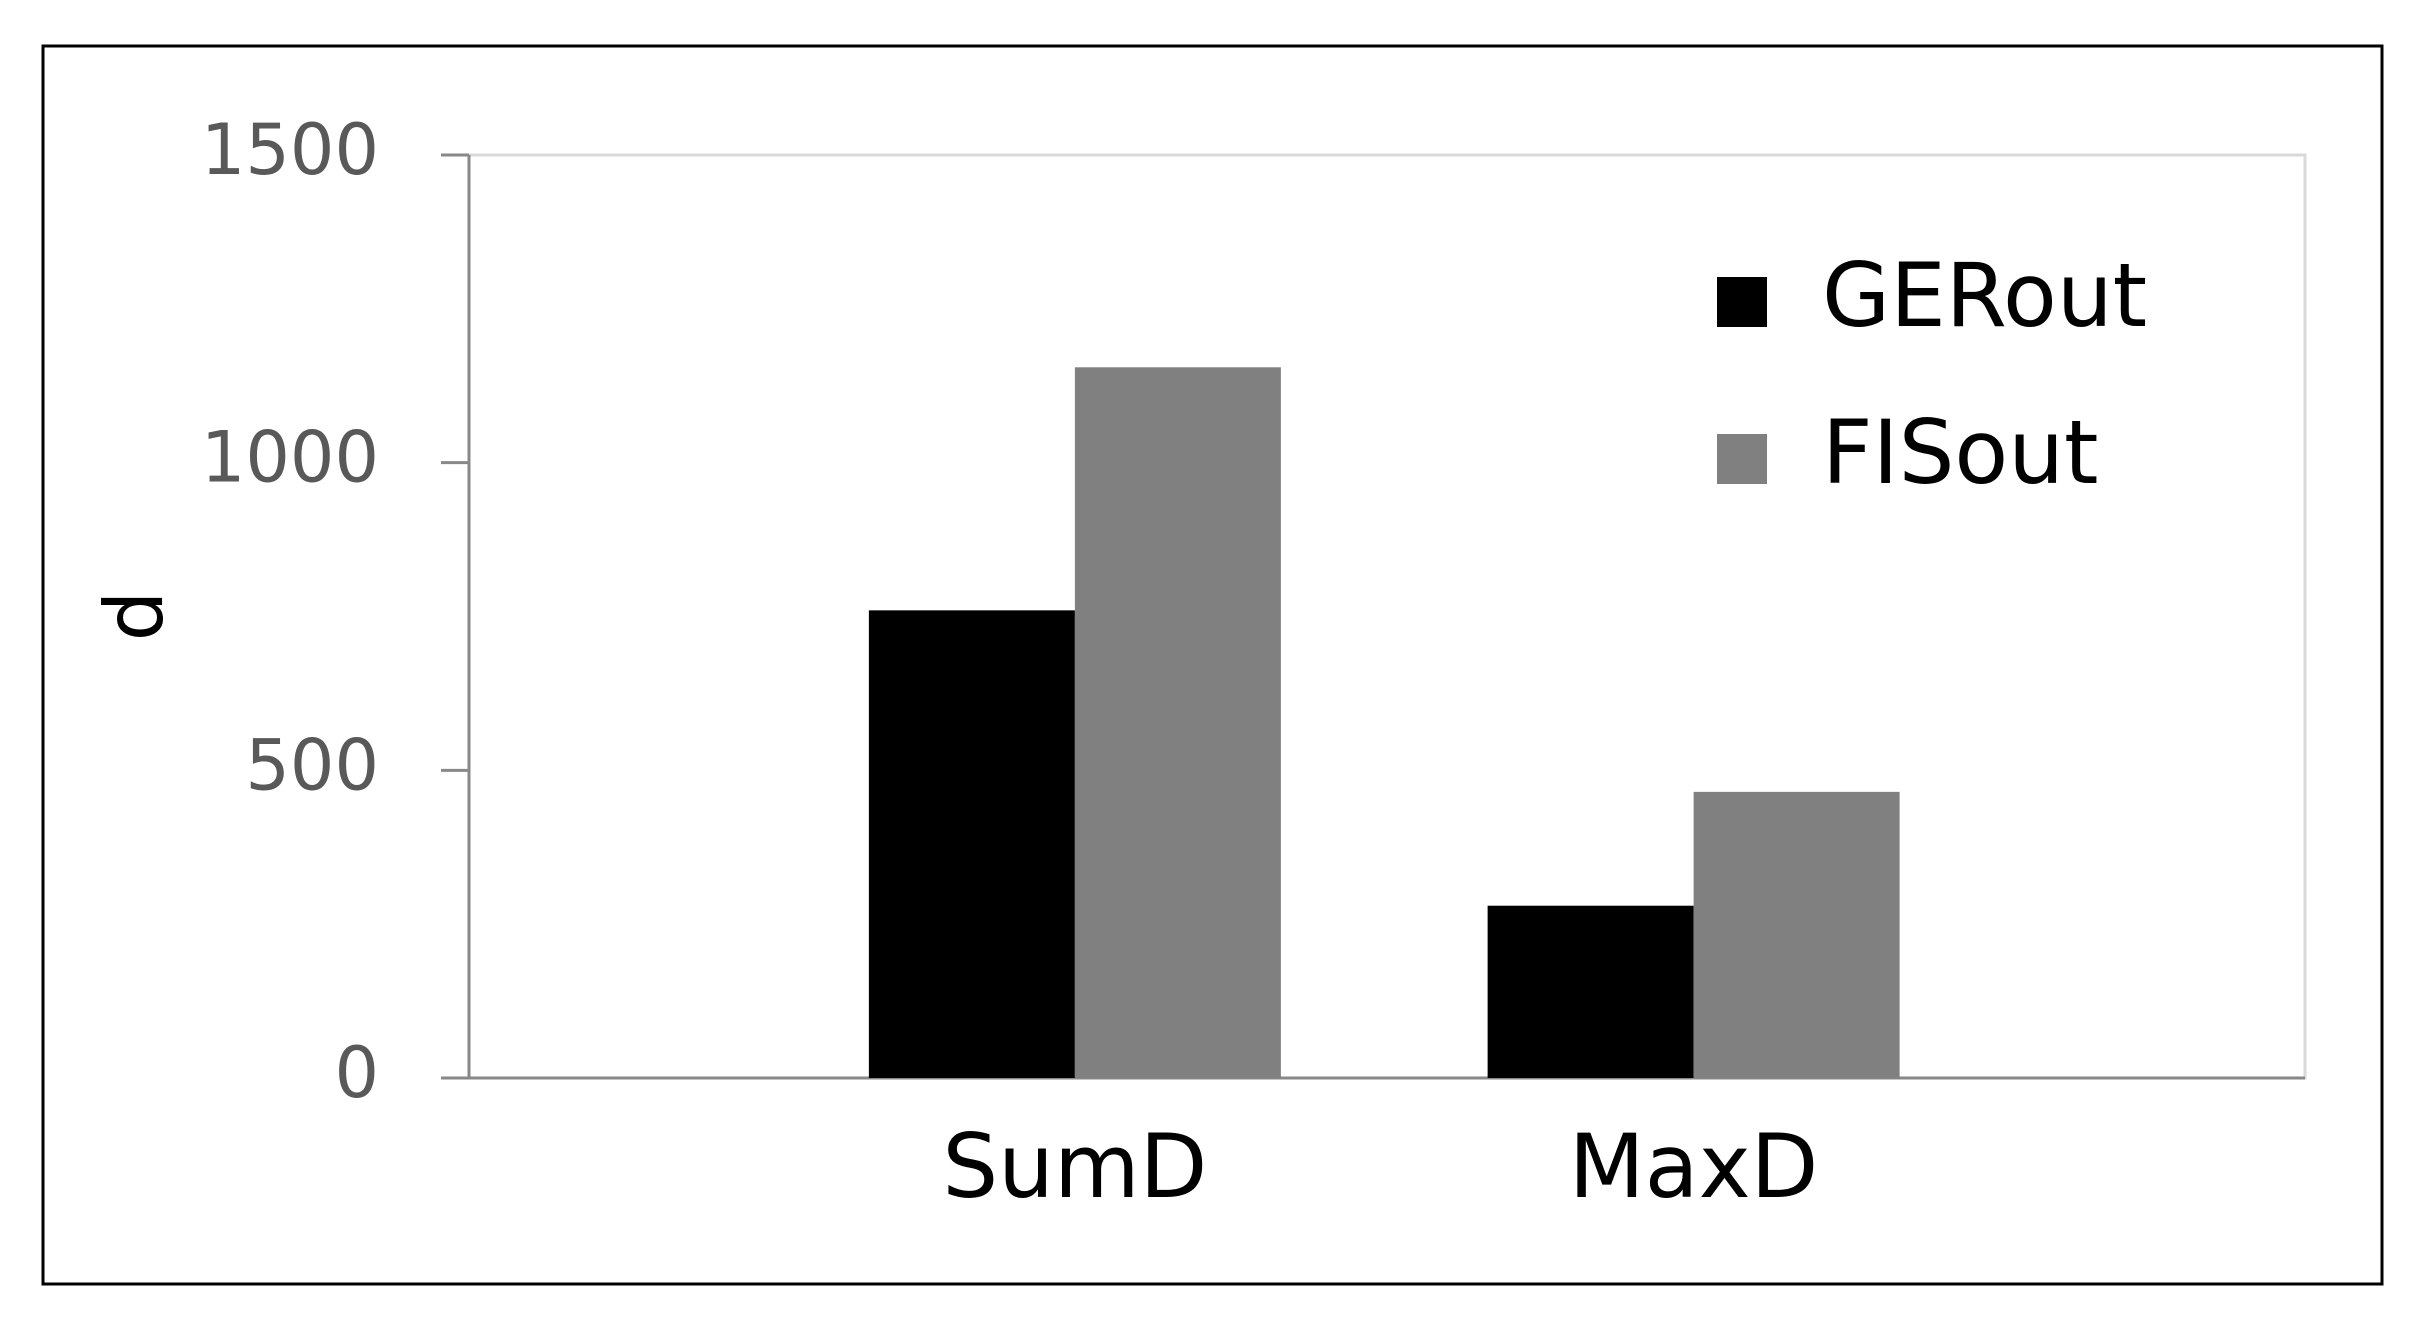 The height and width of the screenshot is (1325, 2425). I want to click on legend-label: FISout, so click(1960, 452).